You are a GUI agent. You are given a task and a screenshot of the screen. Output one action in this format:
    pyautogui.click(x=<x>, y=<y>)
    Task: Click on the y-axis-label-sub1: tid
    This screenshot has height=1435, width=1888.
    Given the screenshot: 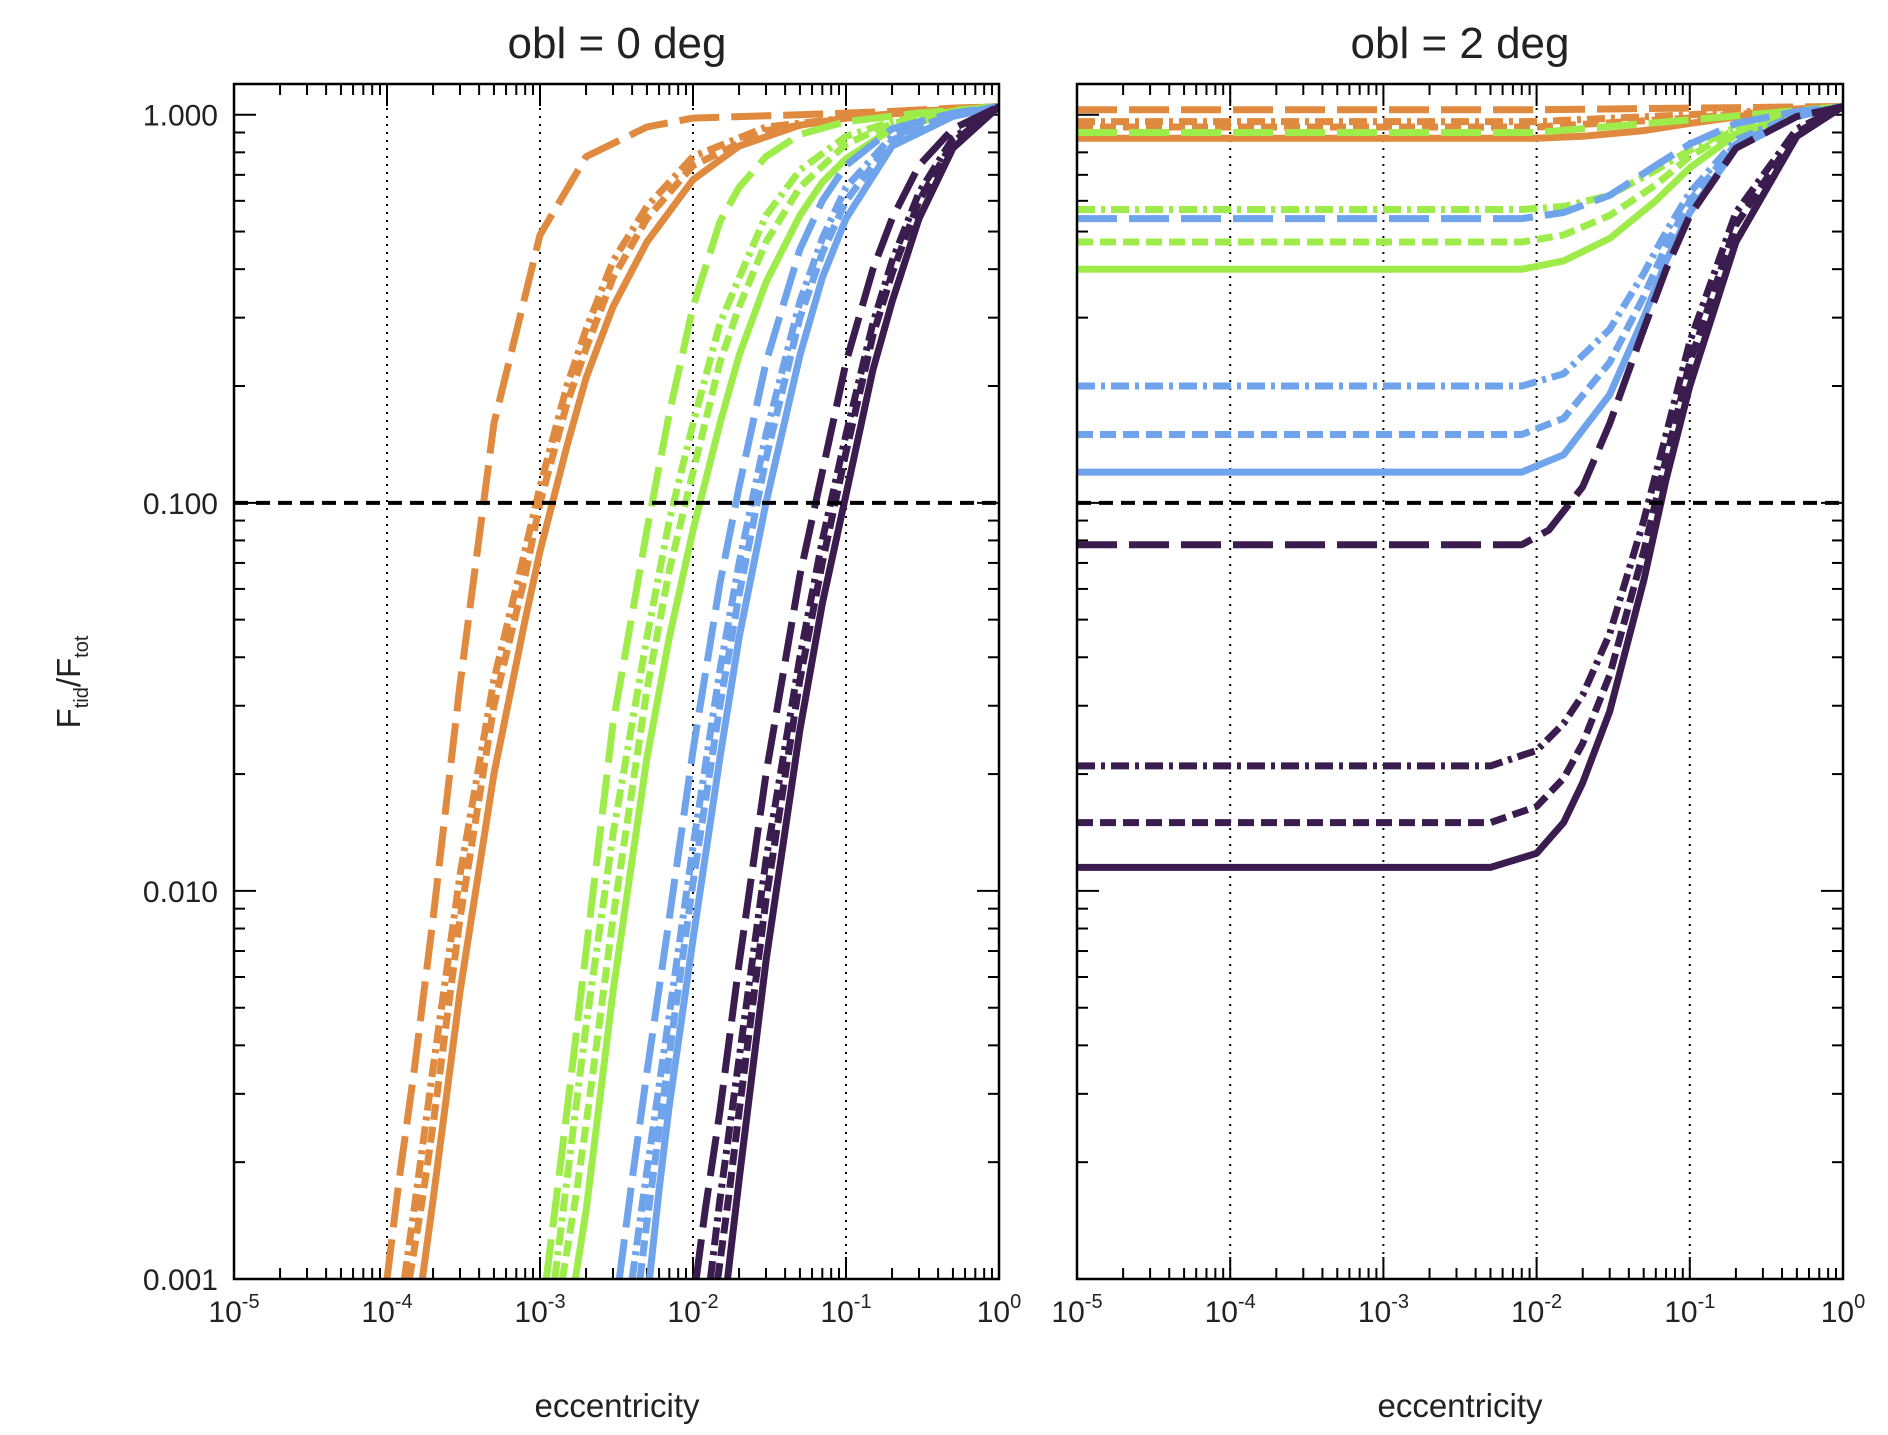 What is the action you would take?
    pyautogui.click(x=82, y=697)
    